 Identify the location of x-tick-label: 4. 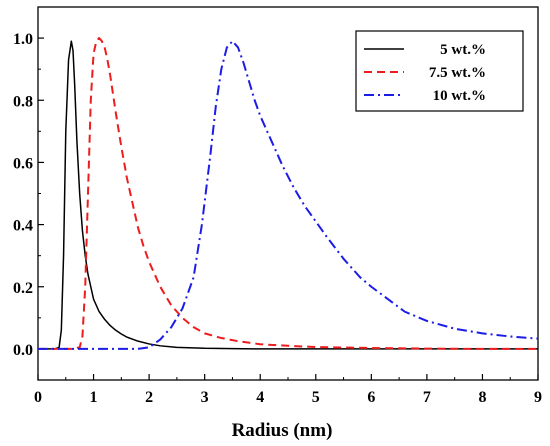
(260, 397).